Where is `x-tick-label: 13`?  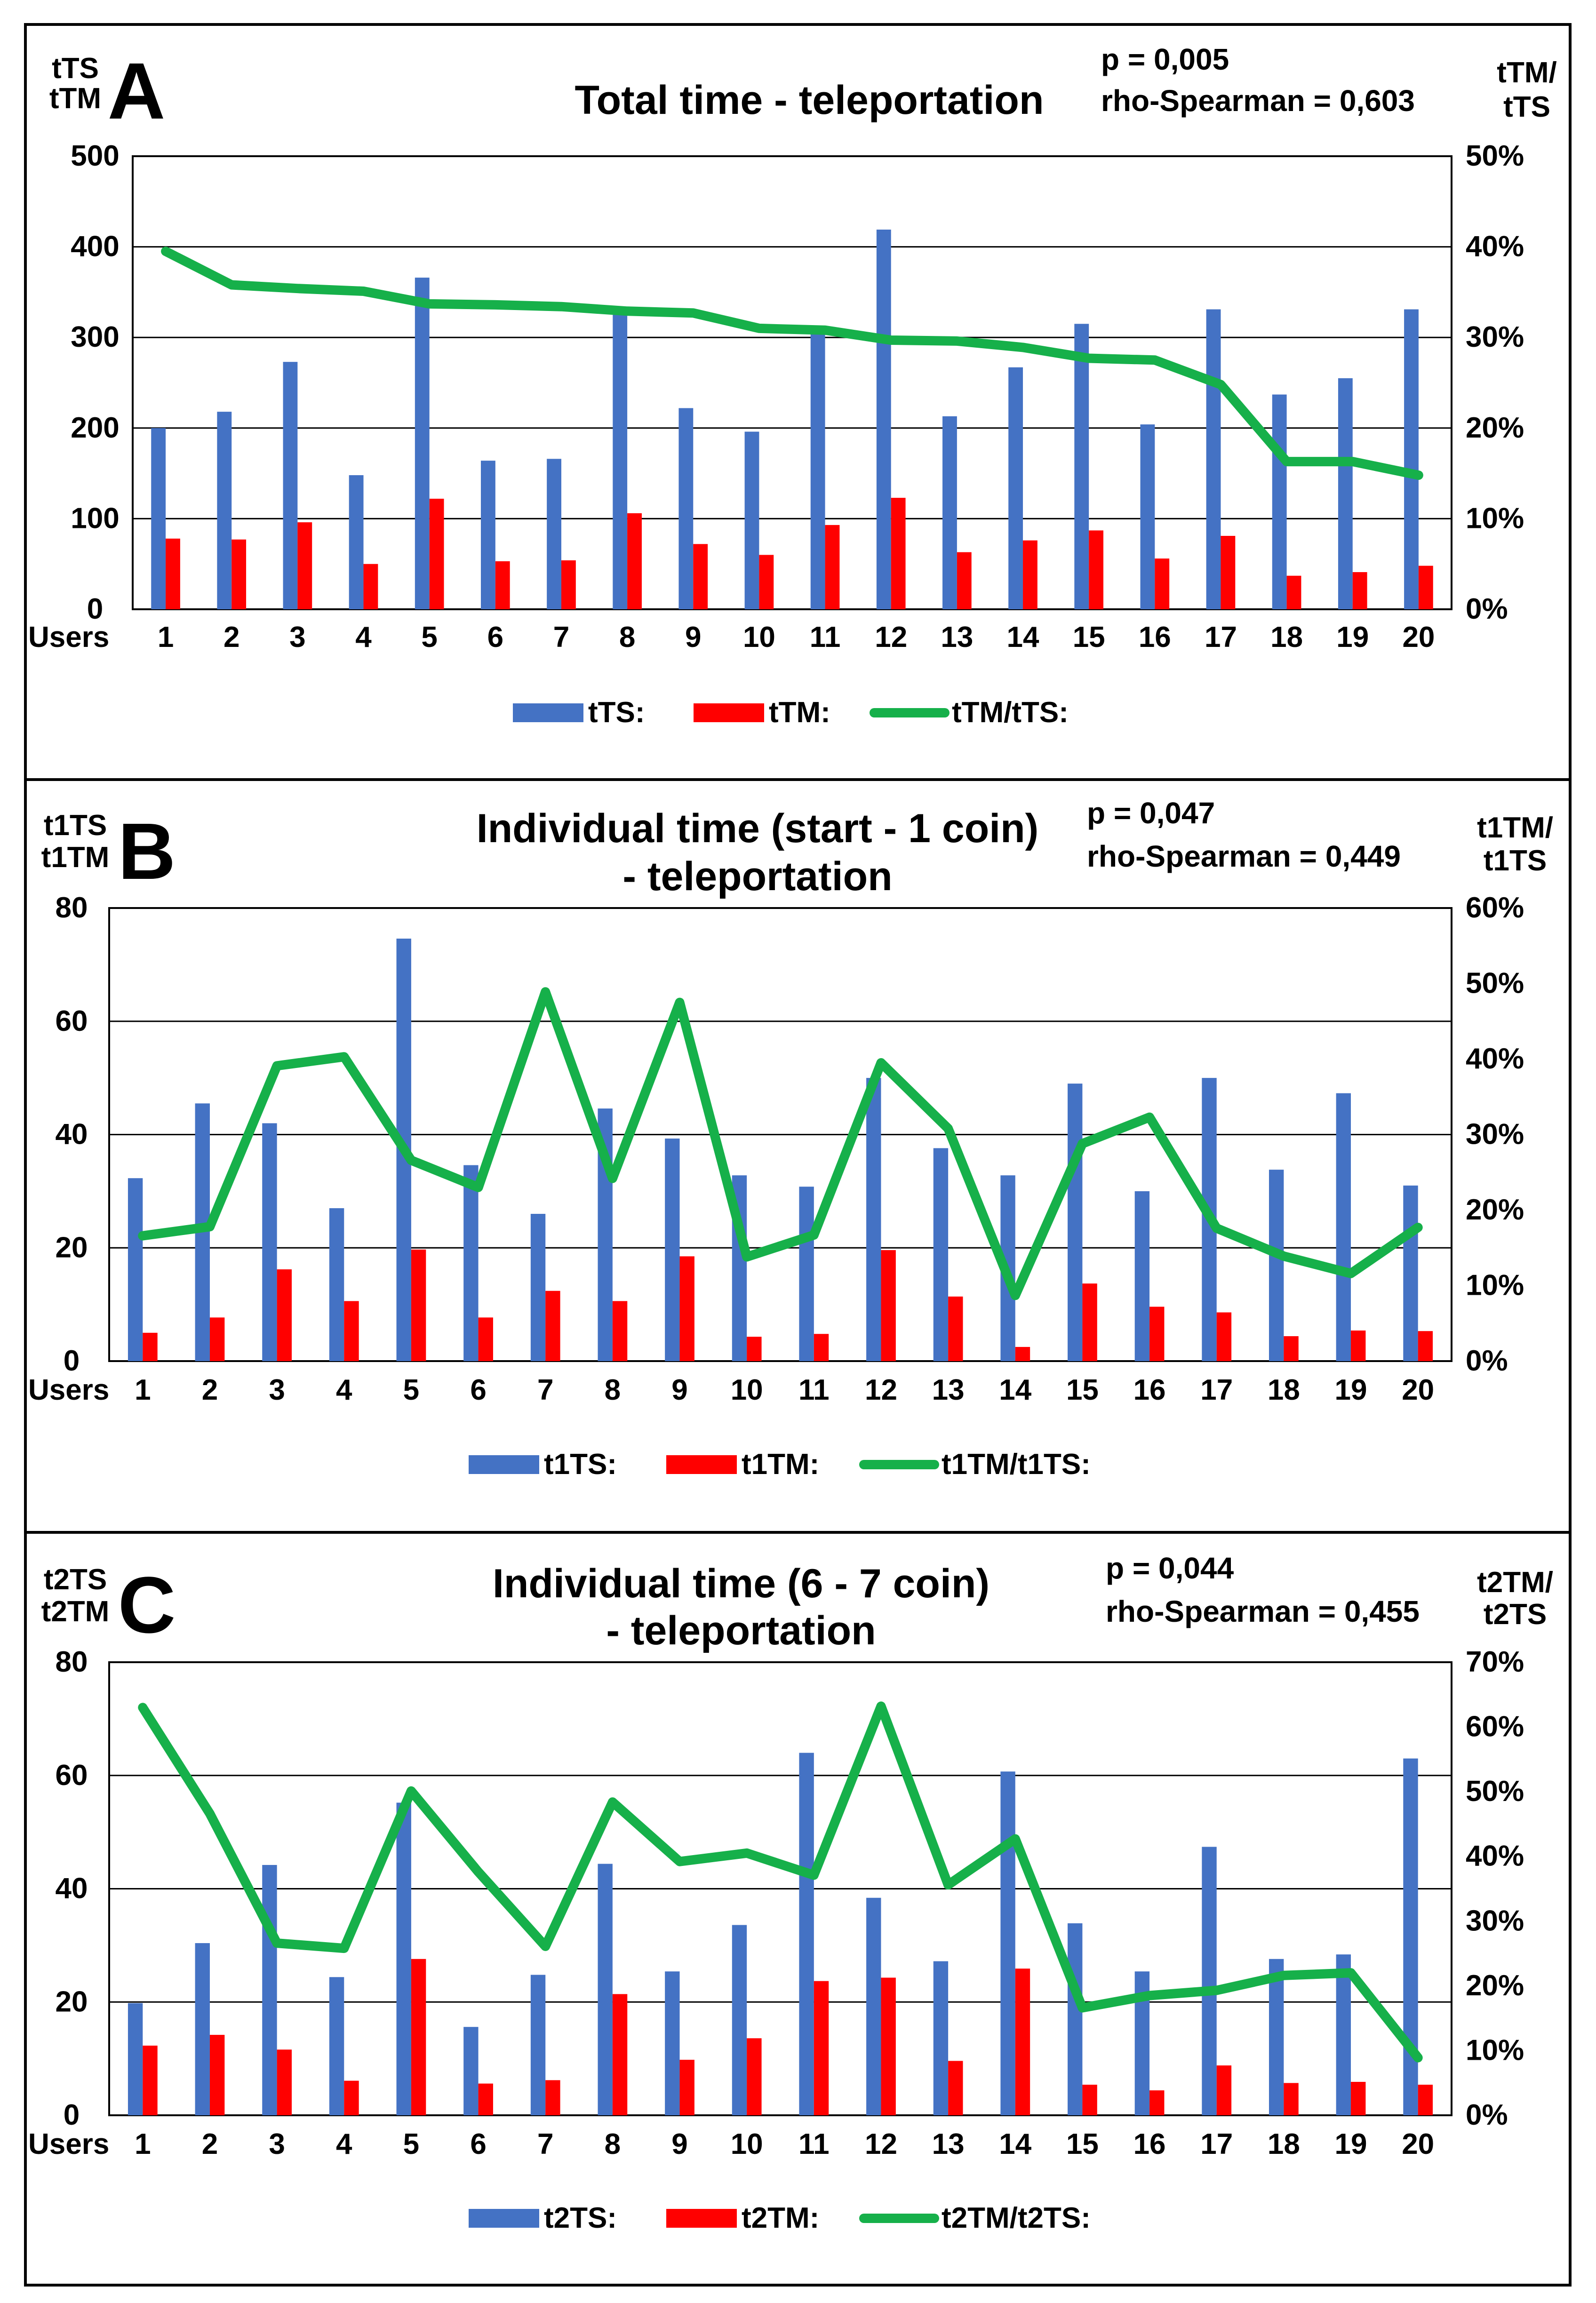 x-tick-label: 13 is located at coordinates (948, 1390).